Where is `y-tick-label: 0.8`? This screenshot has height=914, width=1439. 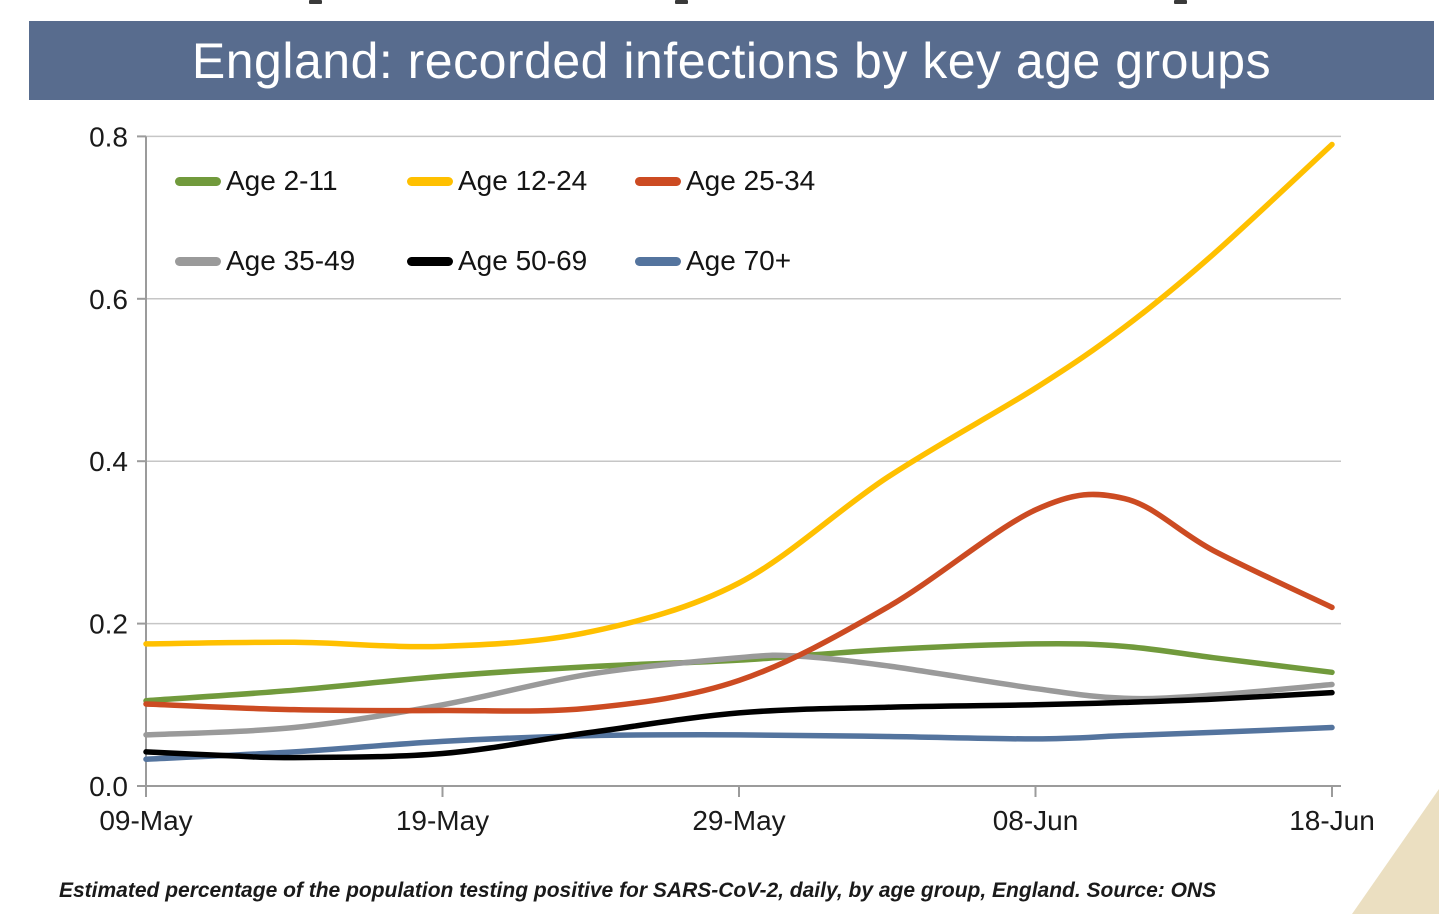
y-tick-label: 0.8 is located at coordinates (108, 136).